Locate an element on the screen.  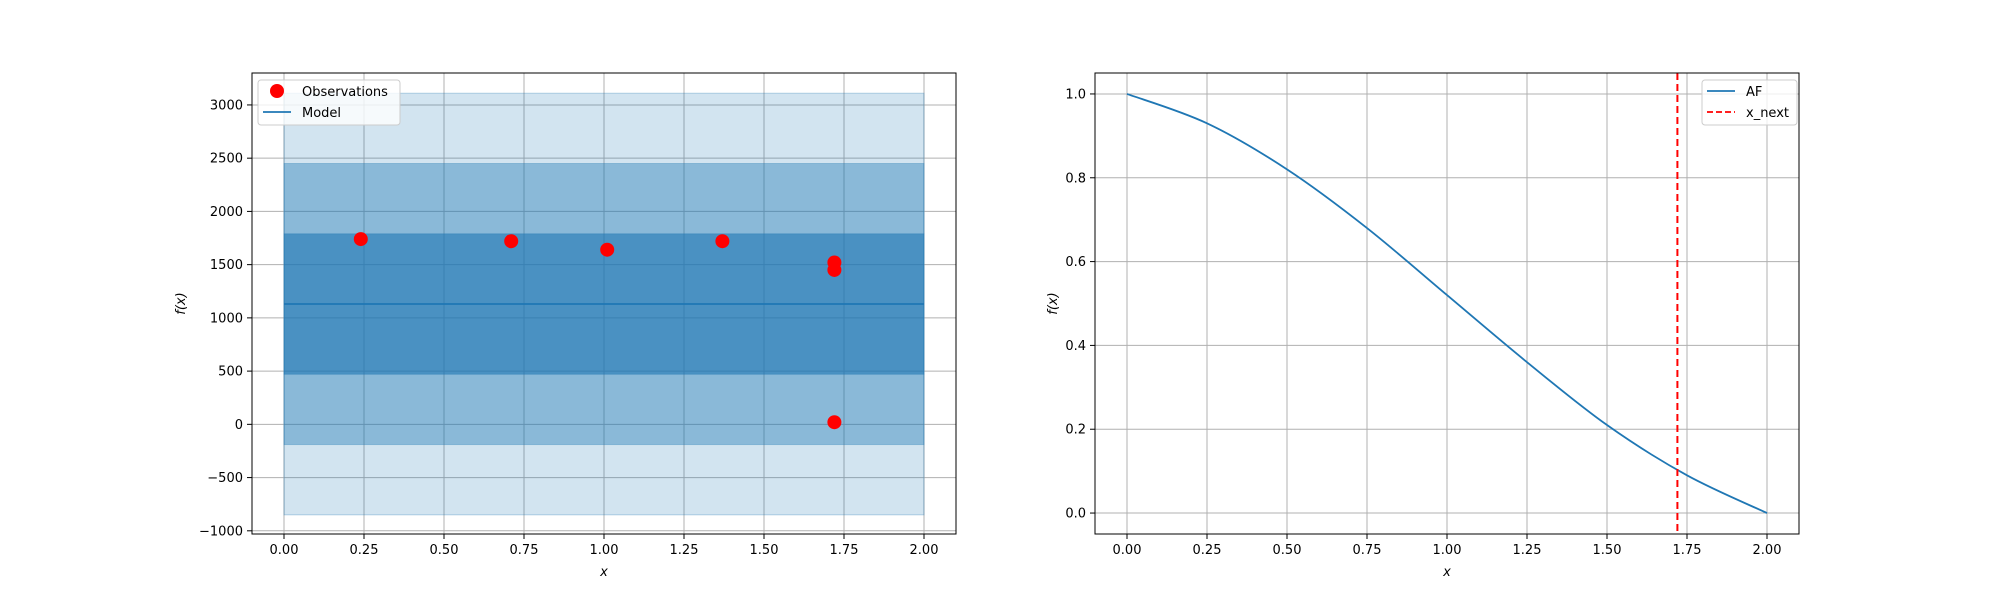
y-tick-label: 2000 is located at coordinates (226, 212).